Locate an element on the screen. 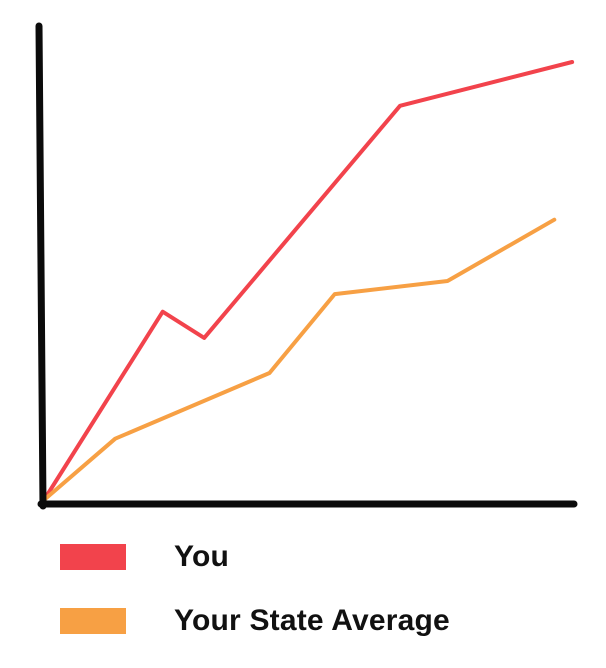  legend-swatch-state-average is located at coordinates (93, 621).